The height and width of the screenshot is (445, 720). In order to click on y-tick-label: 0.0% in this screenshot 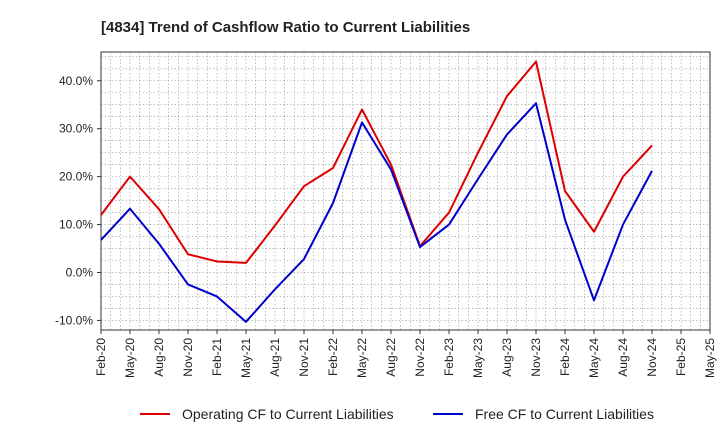, I will do `click(80, 272)`.